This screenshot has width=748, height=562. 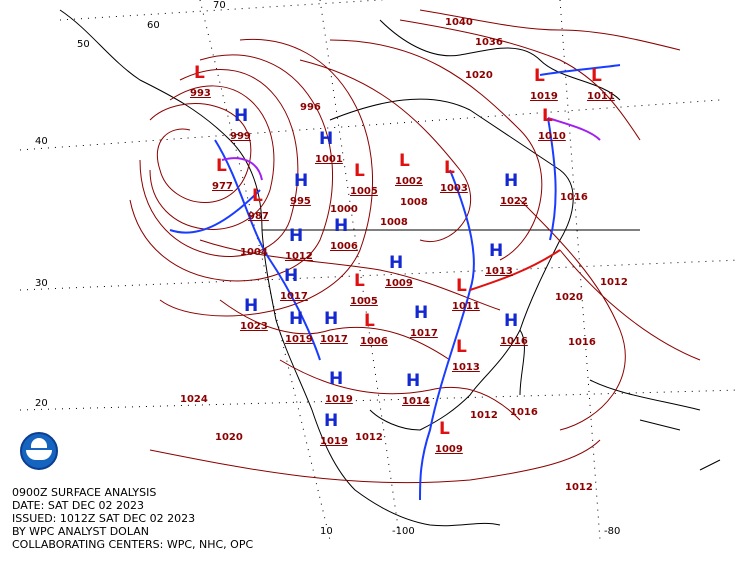 What do you see at coordinates (459, 22) in the screenshot?
I see `isobar-label: 1040` at bounding box center [459, 22].